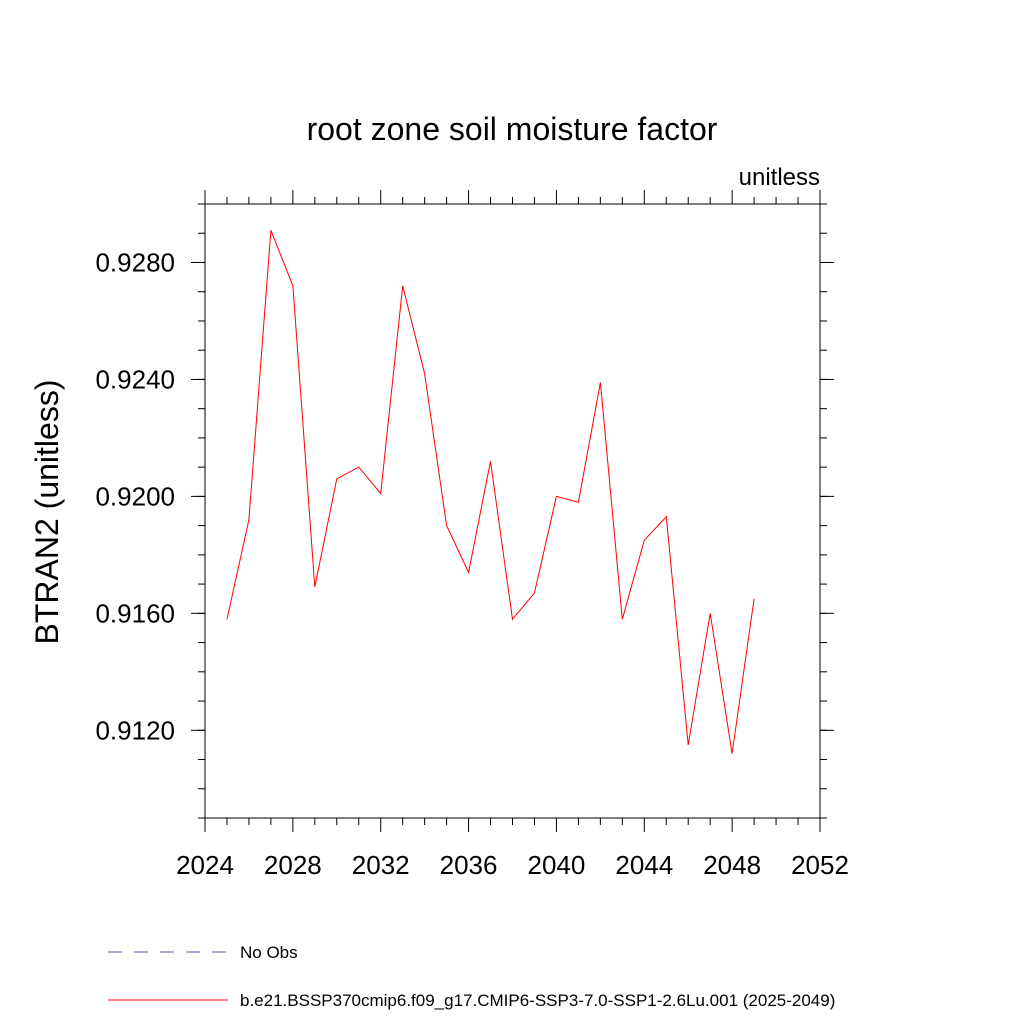 The height and width of the screenshot is (1024, 1024). Describe the element at coordinates (293, 865) in the screenshot. I see `x-tick-label: 2028` at that location.